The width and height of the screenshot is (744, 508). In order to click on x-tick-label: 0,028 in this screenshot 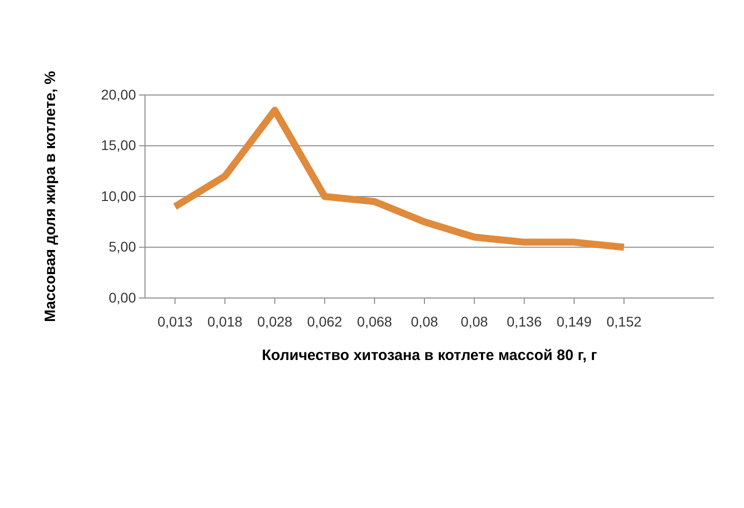, I will do `click(274, 322)`.